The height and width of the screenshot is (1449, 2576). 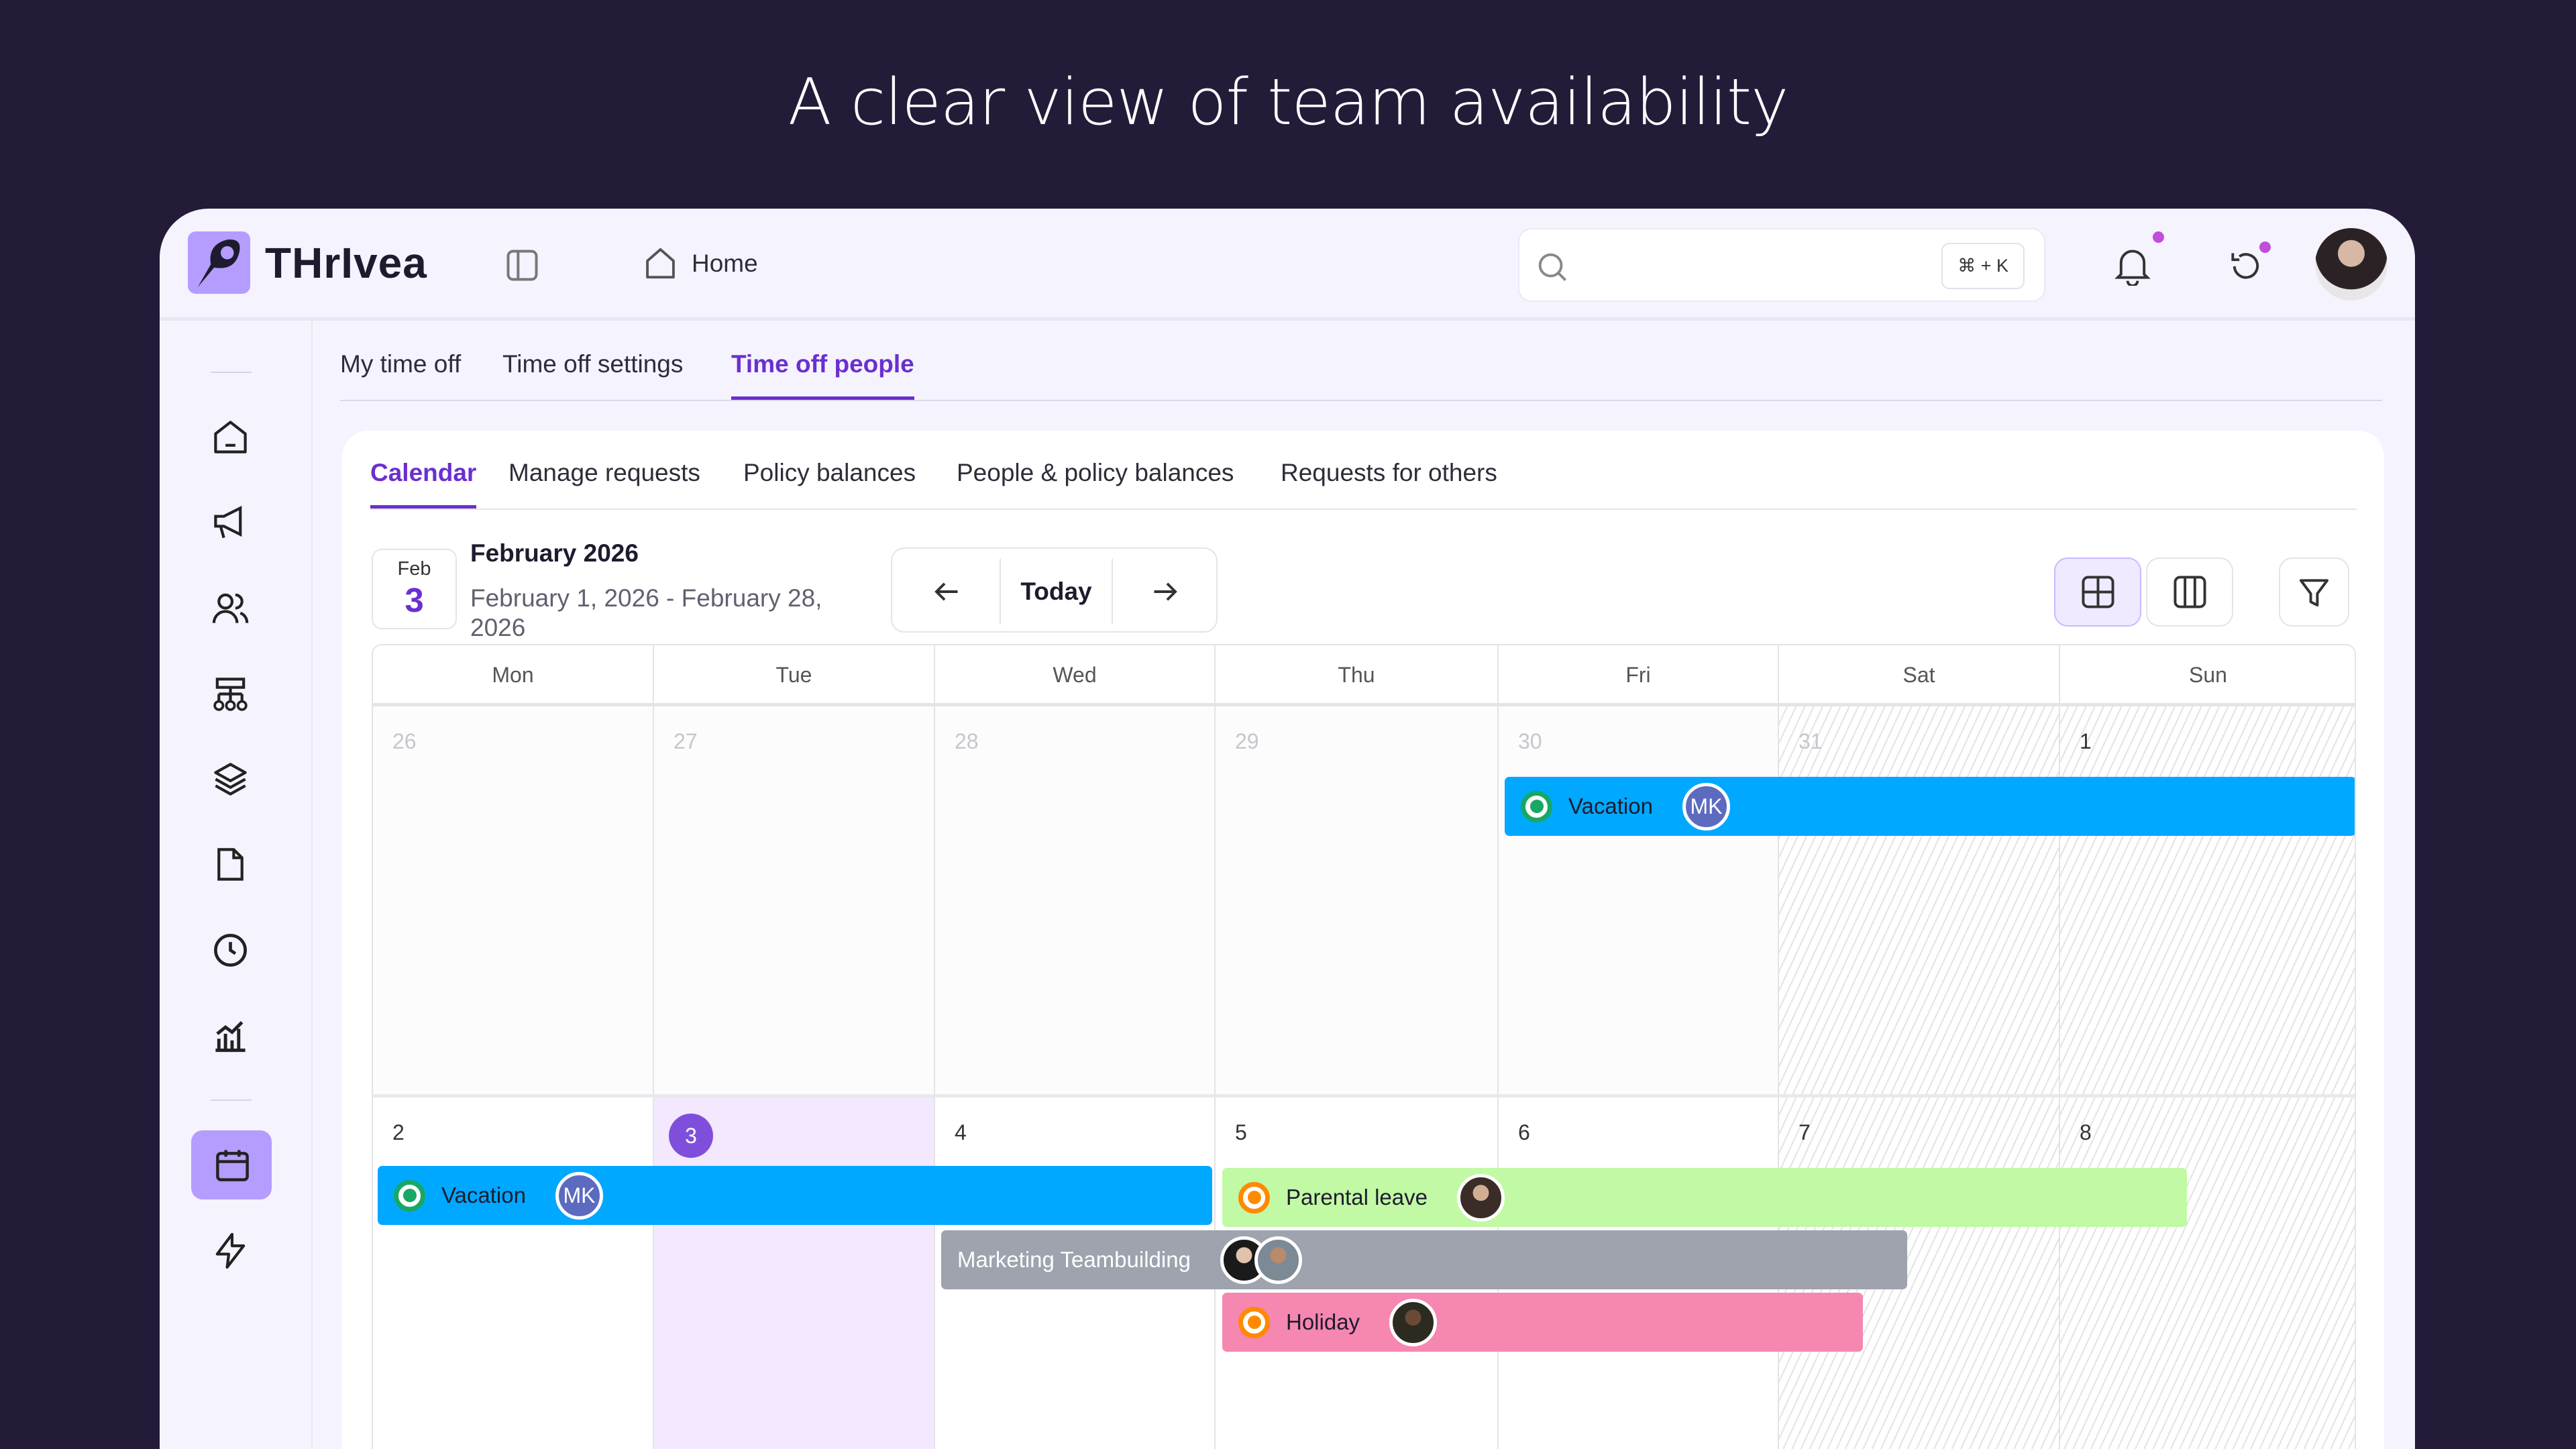 What do you see at coordinates (794, 675) in the screenshot?
I see `weekday-header: Tue` at bounding box center [794, 675].